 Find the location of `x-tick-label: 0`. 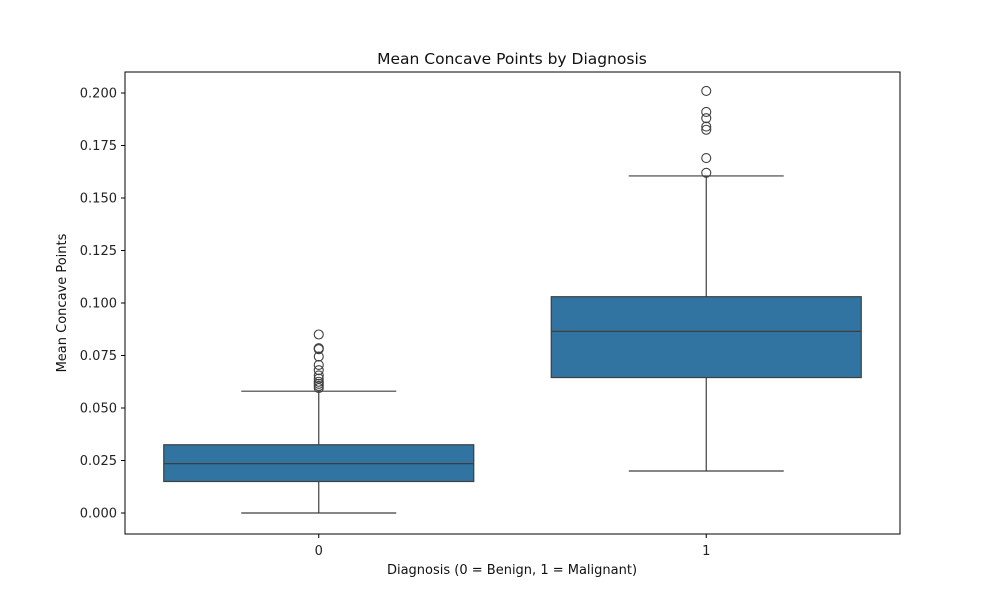

x-tick-label: 0 is located at coordinates (319, 551).